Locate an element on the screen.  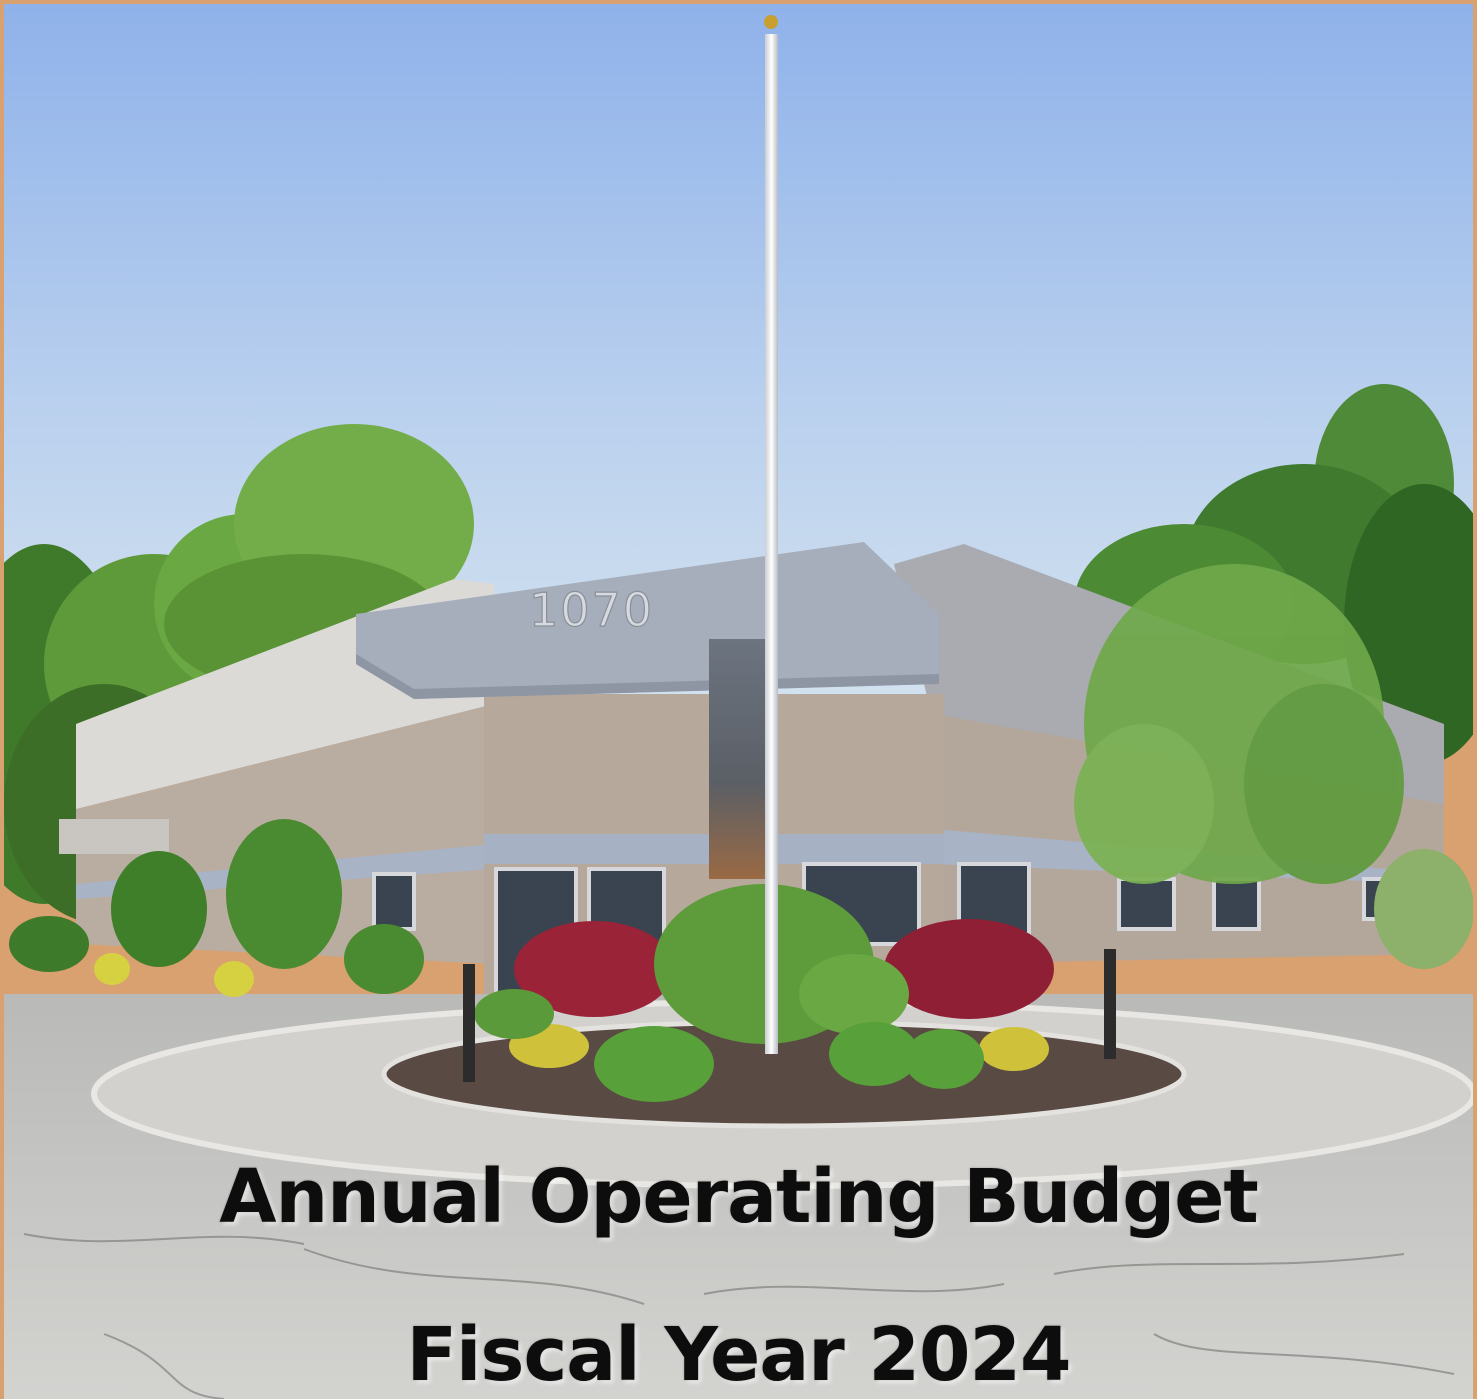
cover-title: Annual Operating Budget is located at coordinates (739, 1197).